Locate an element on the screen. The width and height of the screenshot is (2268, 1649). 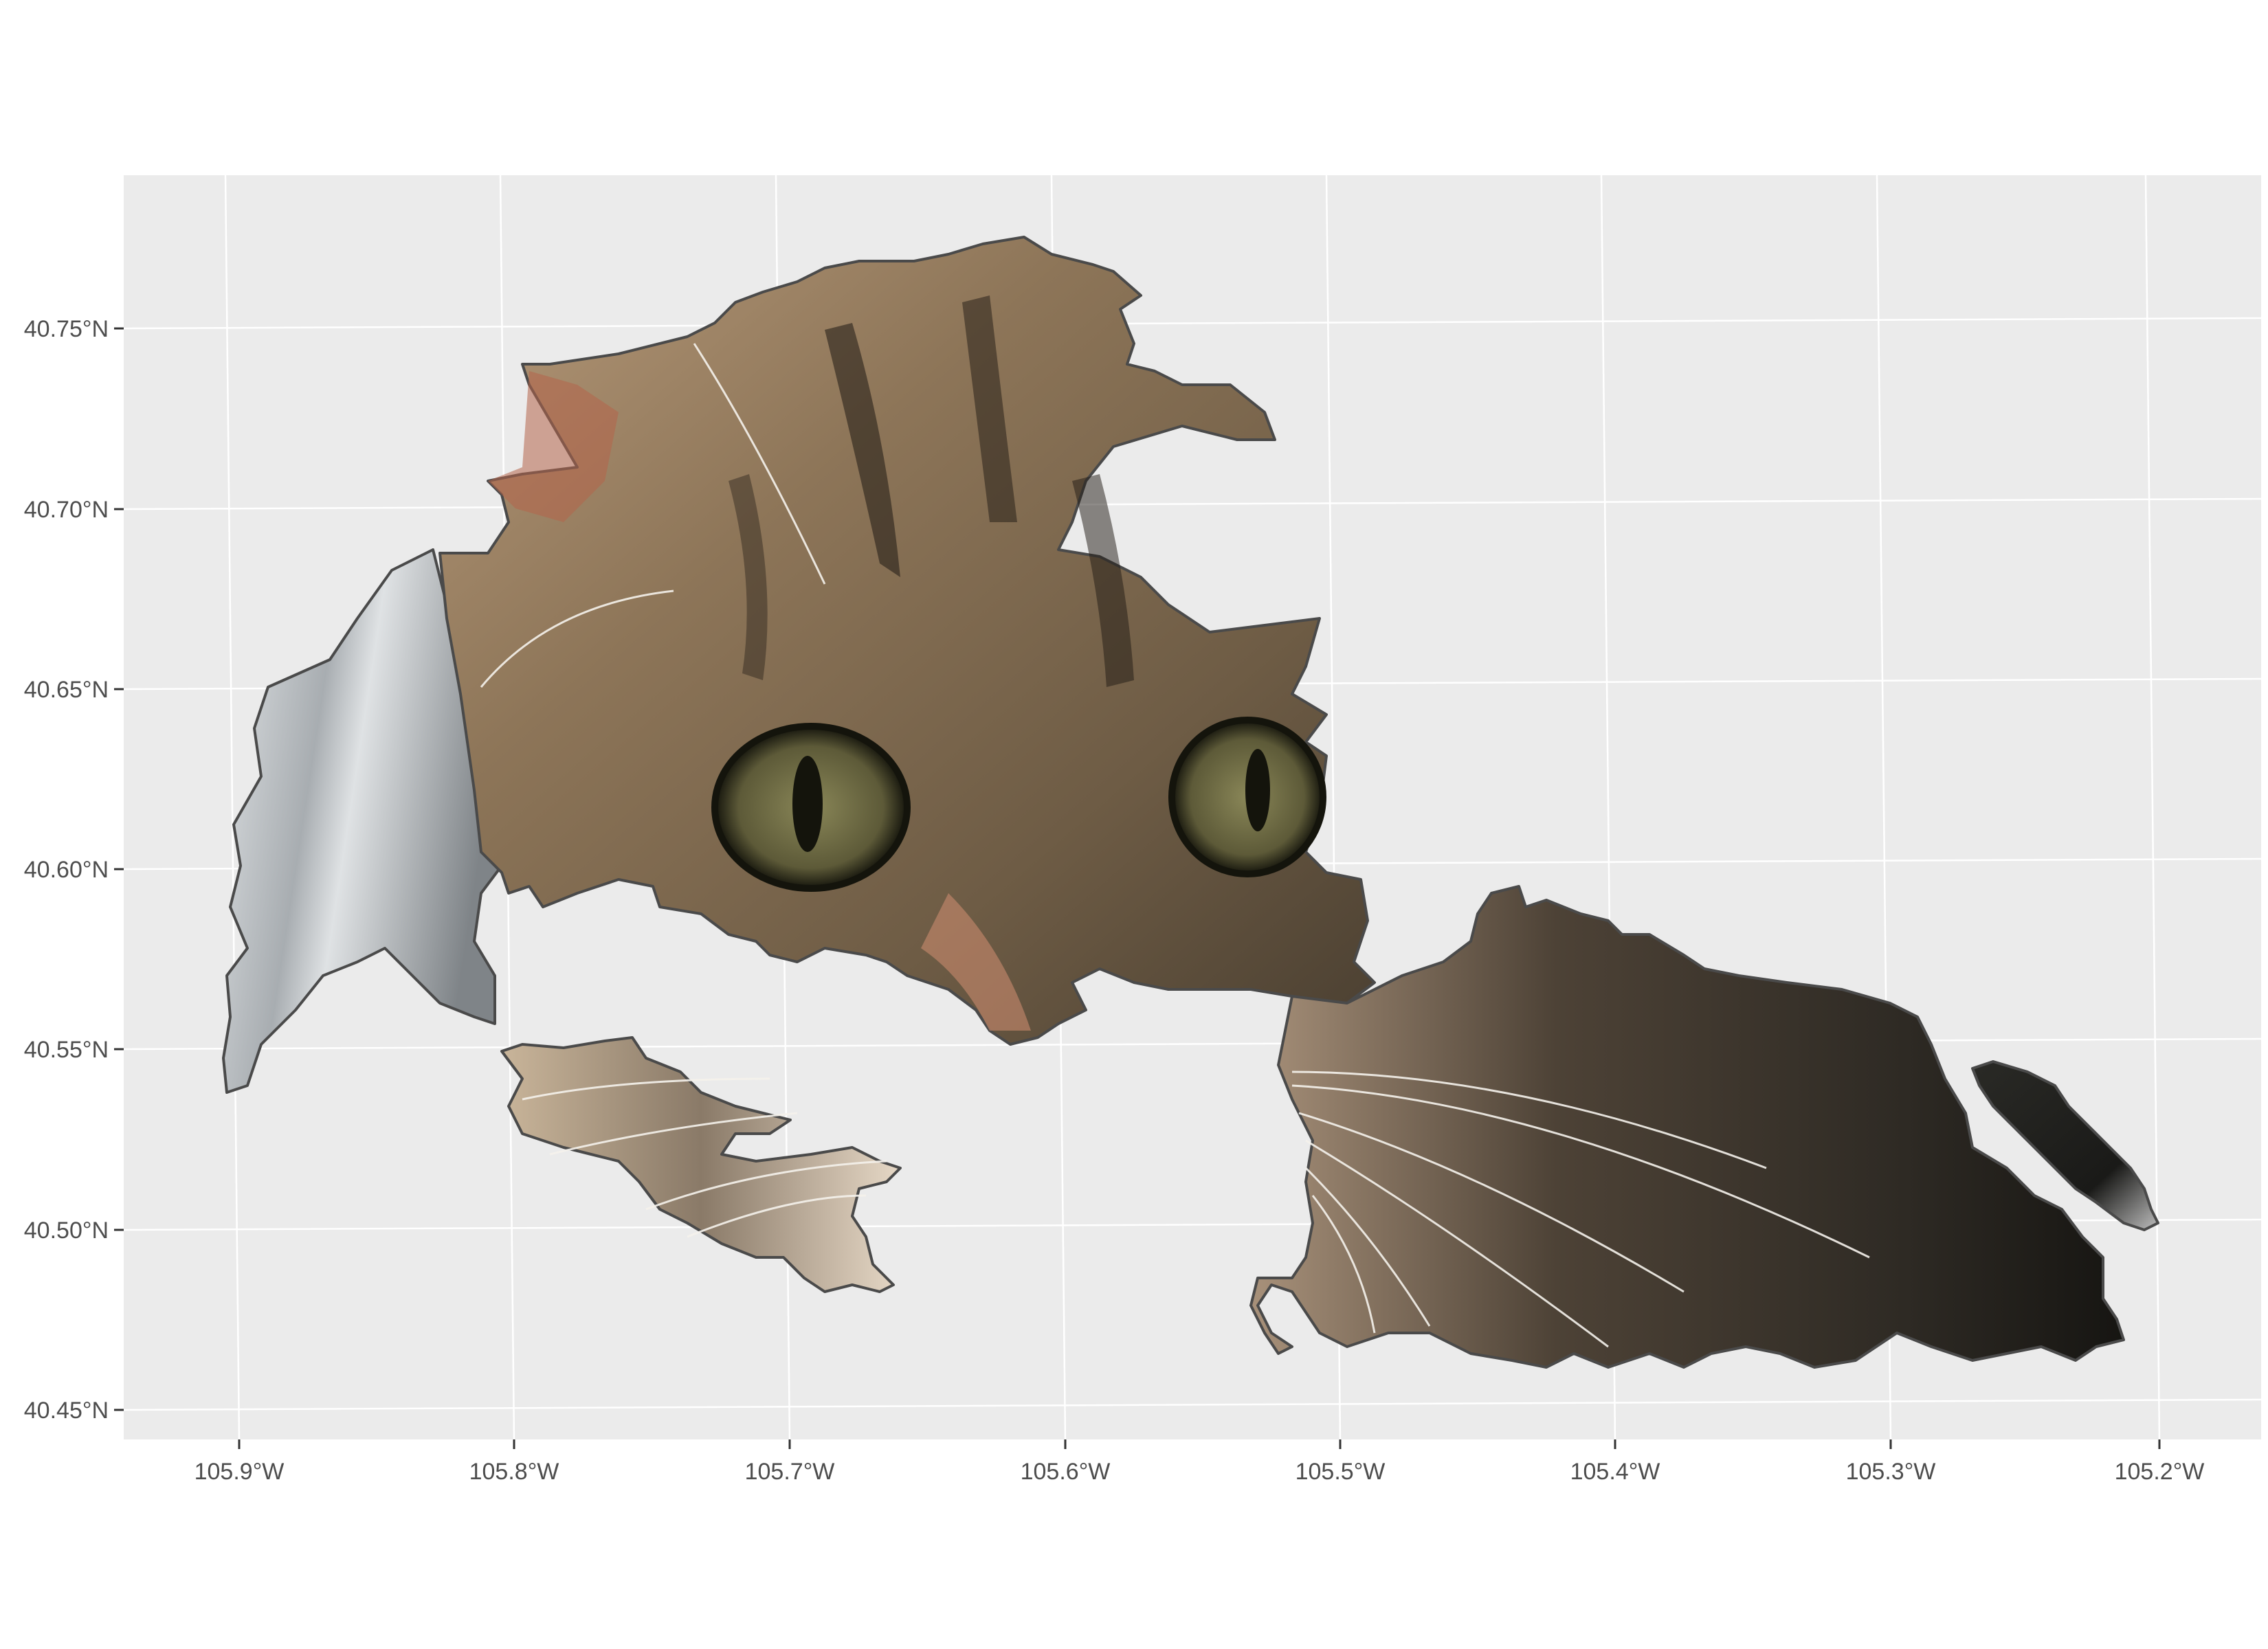
left-pupil is located at coordinates (807, 804).